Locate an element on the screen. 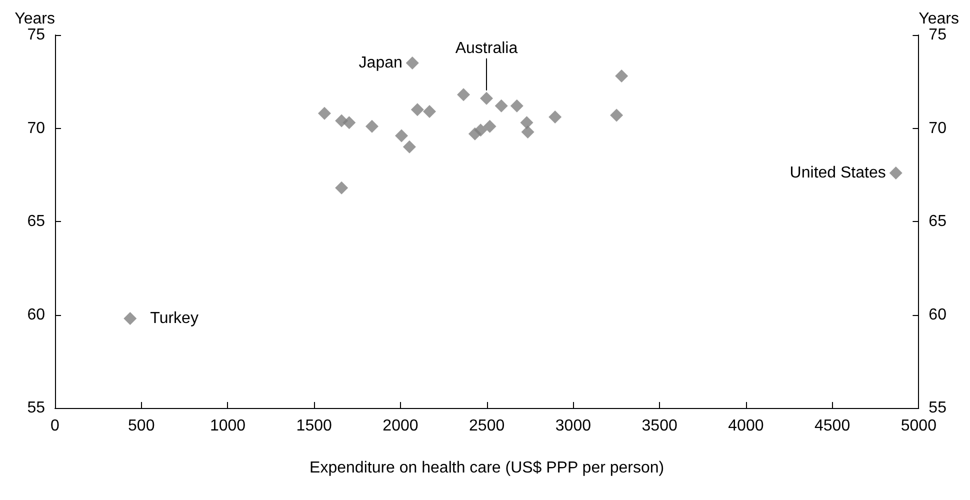 Image resolution: width=970 pixels, height=500 pixels. y2-axis-title: Years is located at coordinates (938, 19).